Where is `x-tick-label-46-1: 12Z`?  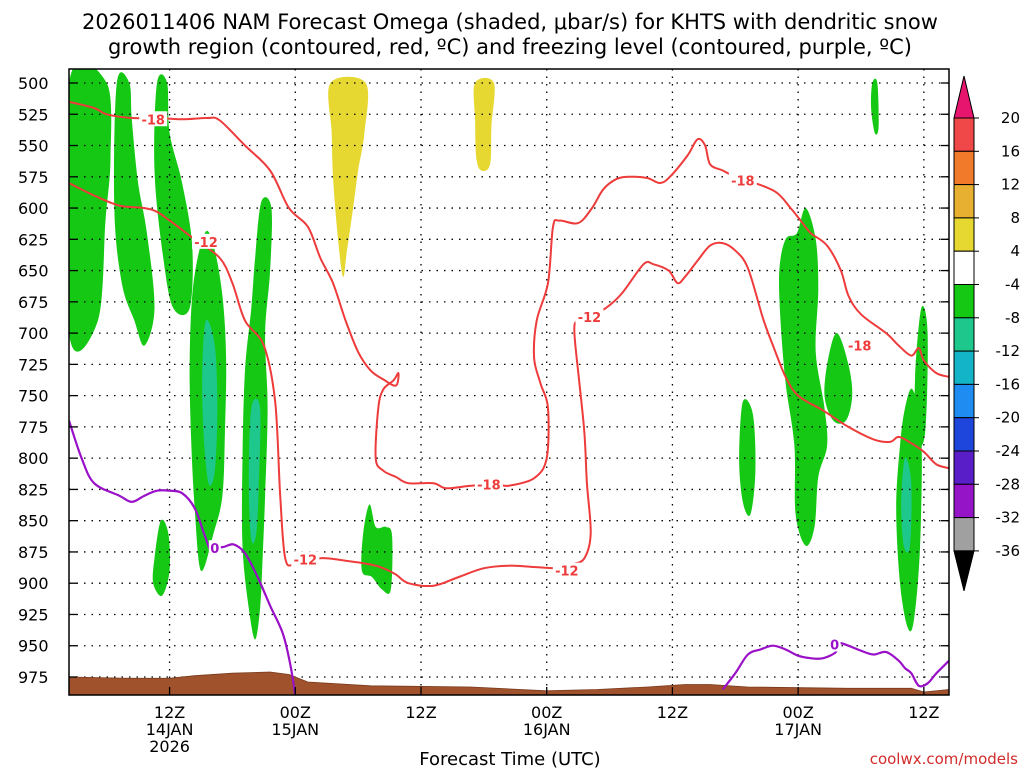 x-tick-label-46-1: 12Z is located at coordinates (672, 712).